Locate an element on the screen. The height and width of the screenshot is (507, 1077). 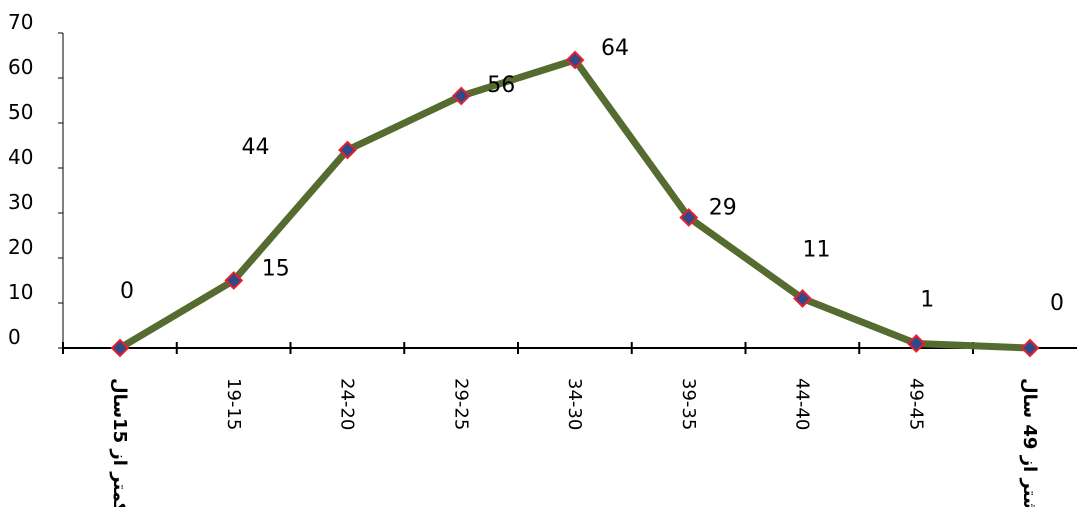
y-tick-label: 70 is located at coordinates (20, 22).